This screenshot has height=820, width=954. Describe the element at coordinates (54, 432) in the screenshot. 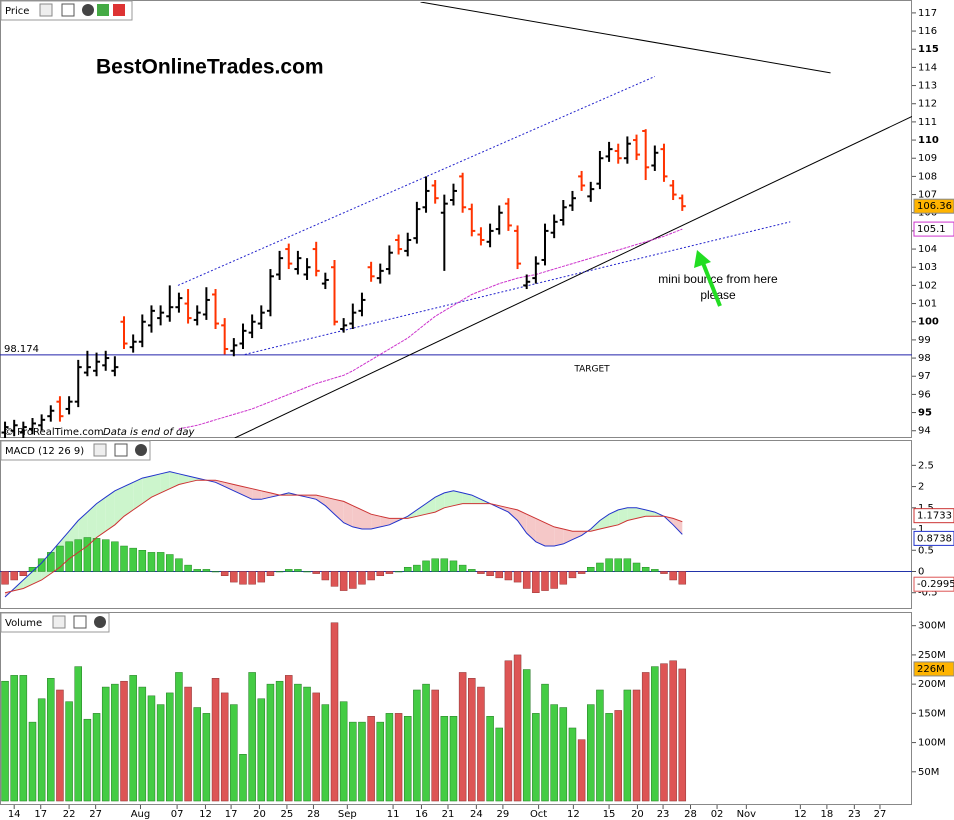

I see `credit: © ProRealTime.com` at that location.